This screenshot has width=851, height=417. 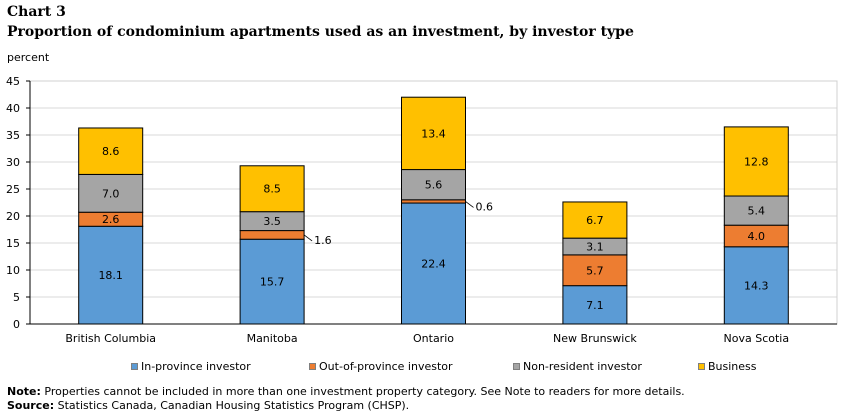 What do you see at coordinates (28, 57) in the screenshot?
I see `y-axis-label: percent` at bounding box center [28, 57].